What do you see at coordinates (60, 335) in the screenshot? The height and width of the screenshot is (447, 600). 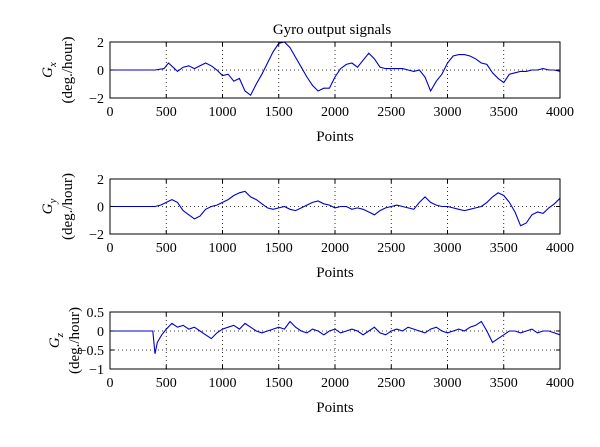 I see `y-axis-subscript: z` at bounding box center [60, 335].